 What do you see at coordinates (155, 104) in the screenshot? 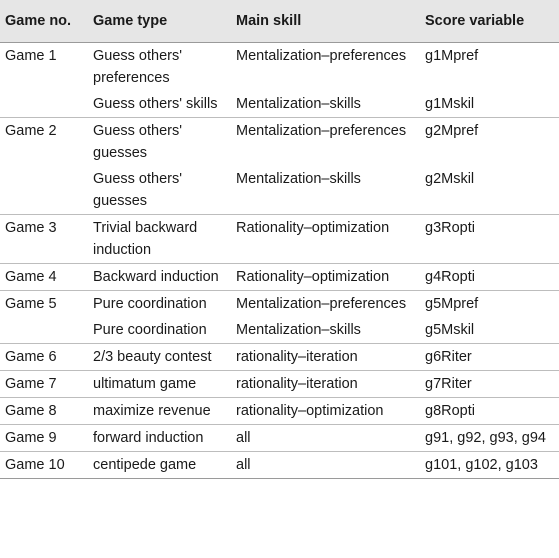
I see `cell-game-type: Guess others' skills` at bounding box center [155, 104].